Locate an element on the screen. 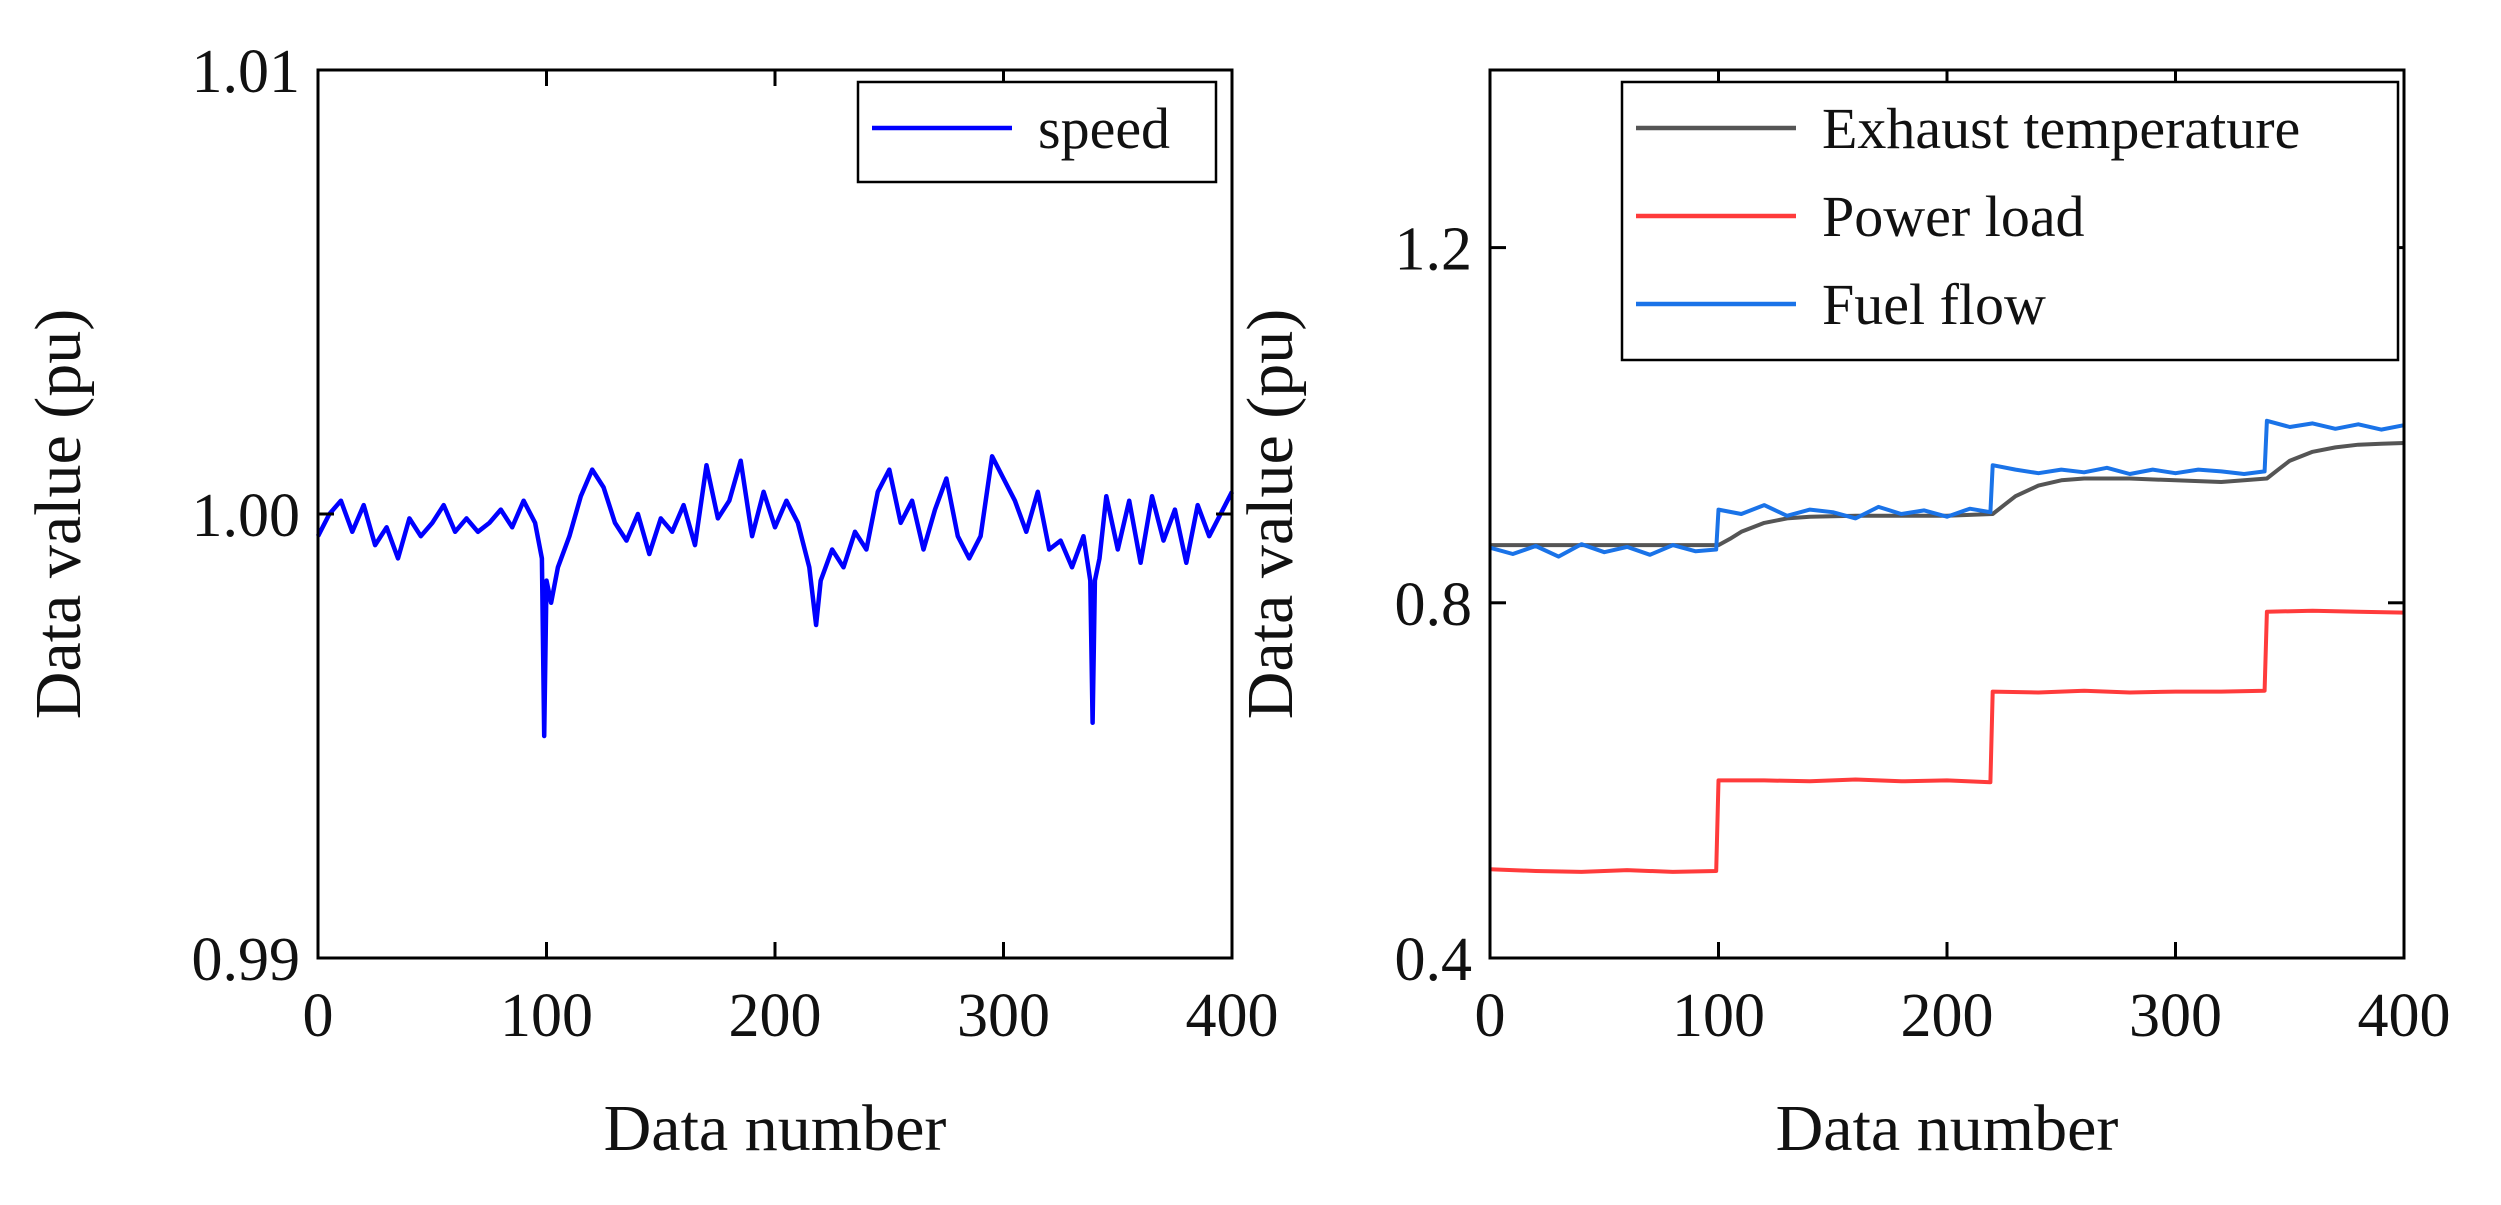 The image size is (2501, 1205). legend: speed is located at coordinates (1037, 132).